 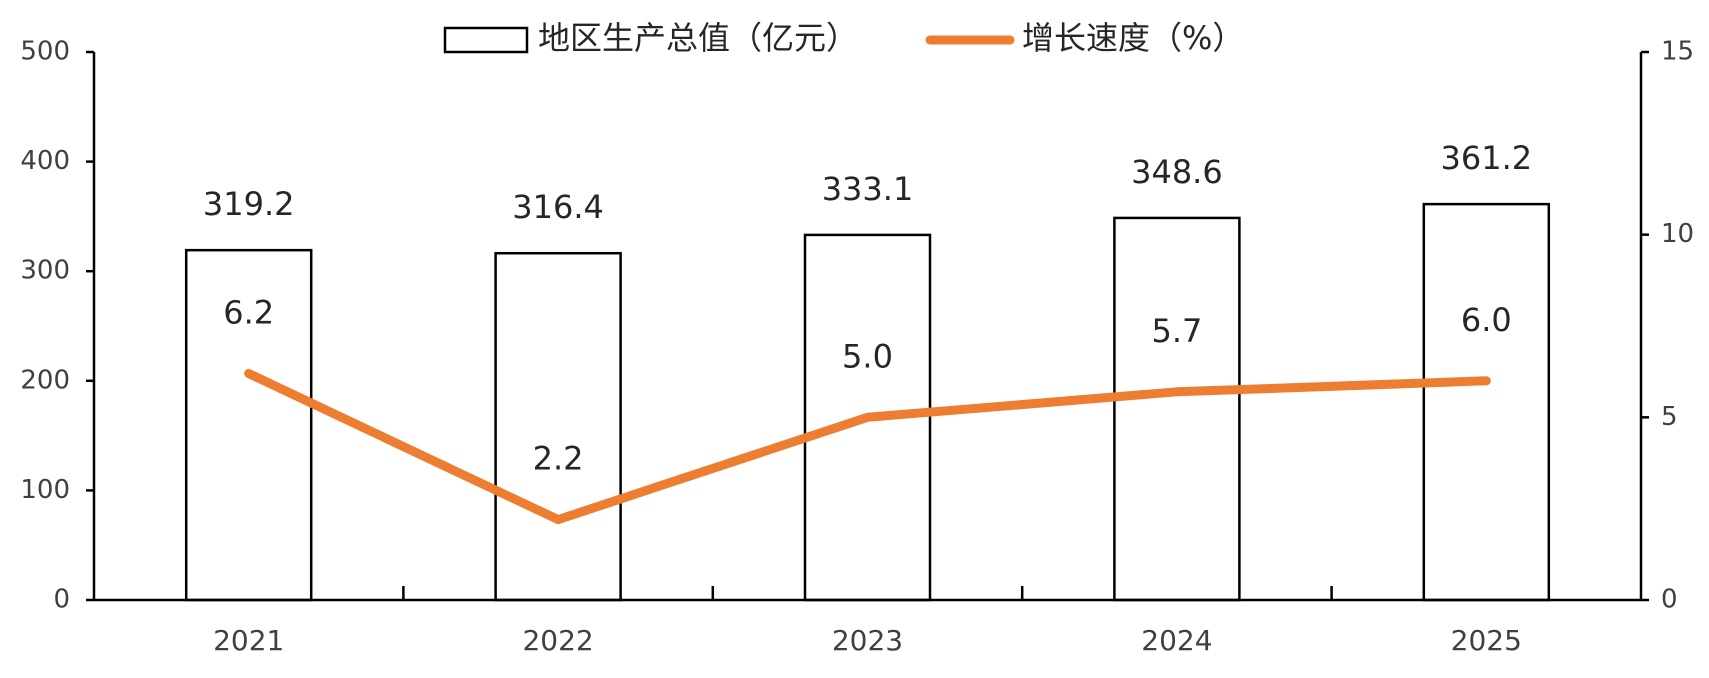 I want to click on y-right-tick-label: 0, so click(x=1669, y=600).